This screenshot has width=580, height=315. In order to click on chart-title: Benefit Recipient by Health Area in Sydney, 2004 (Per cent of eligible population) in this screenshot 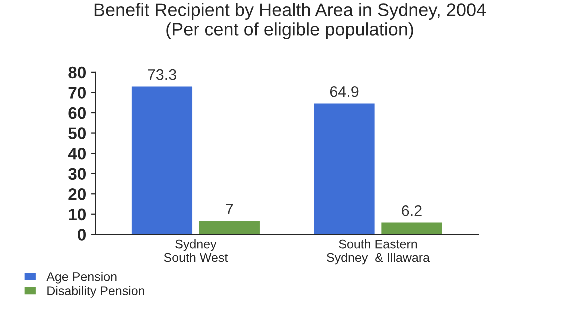, I will do `click(290, 21)`.